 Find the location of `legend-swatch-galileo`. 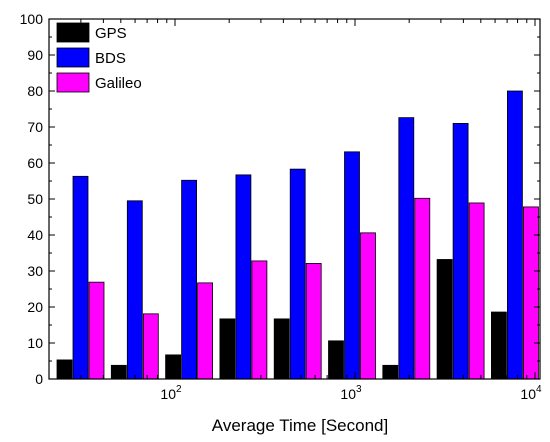

legend-swatch-galileo is located at coordinates (73, 82).